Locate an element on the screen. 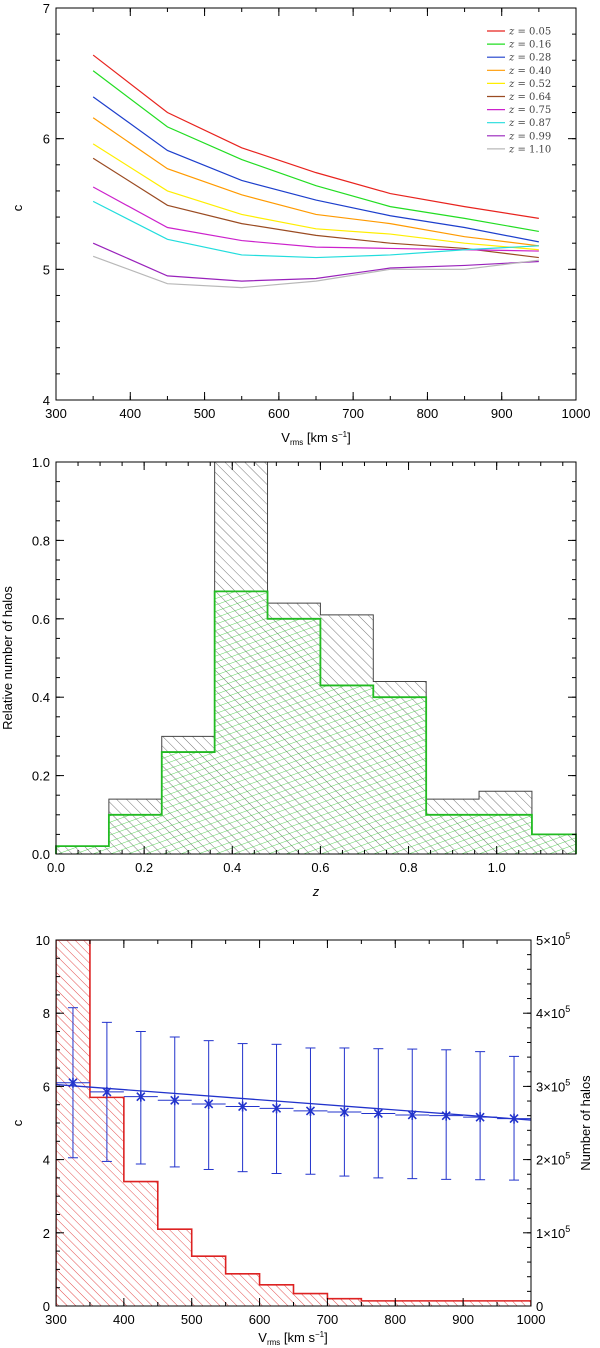 This screenshot has height=1348, width=600. y2-tick-label: 4×10⁵ is located at coordinates (553, 1012).